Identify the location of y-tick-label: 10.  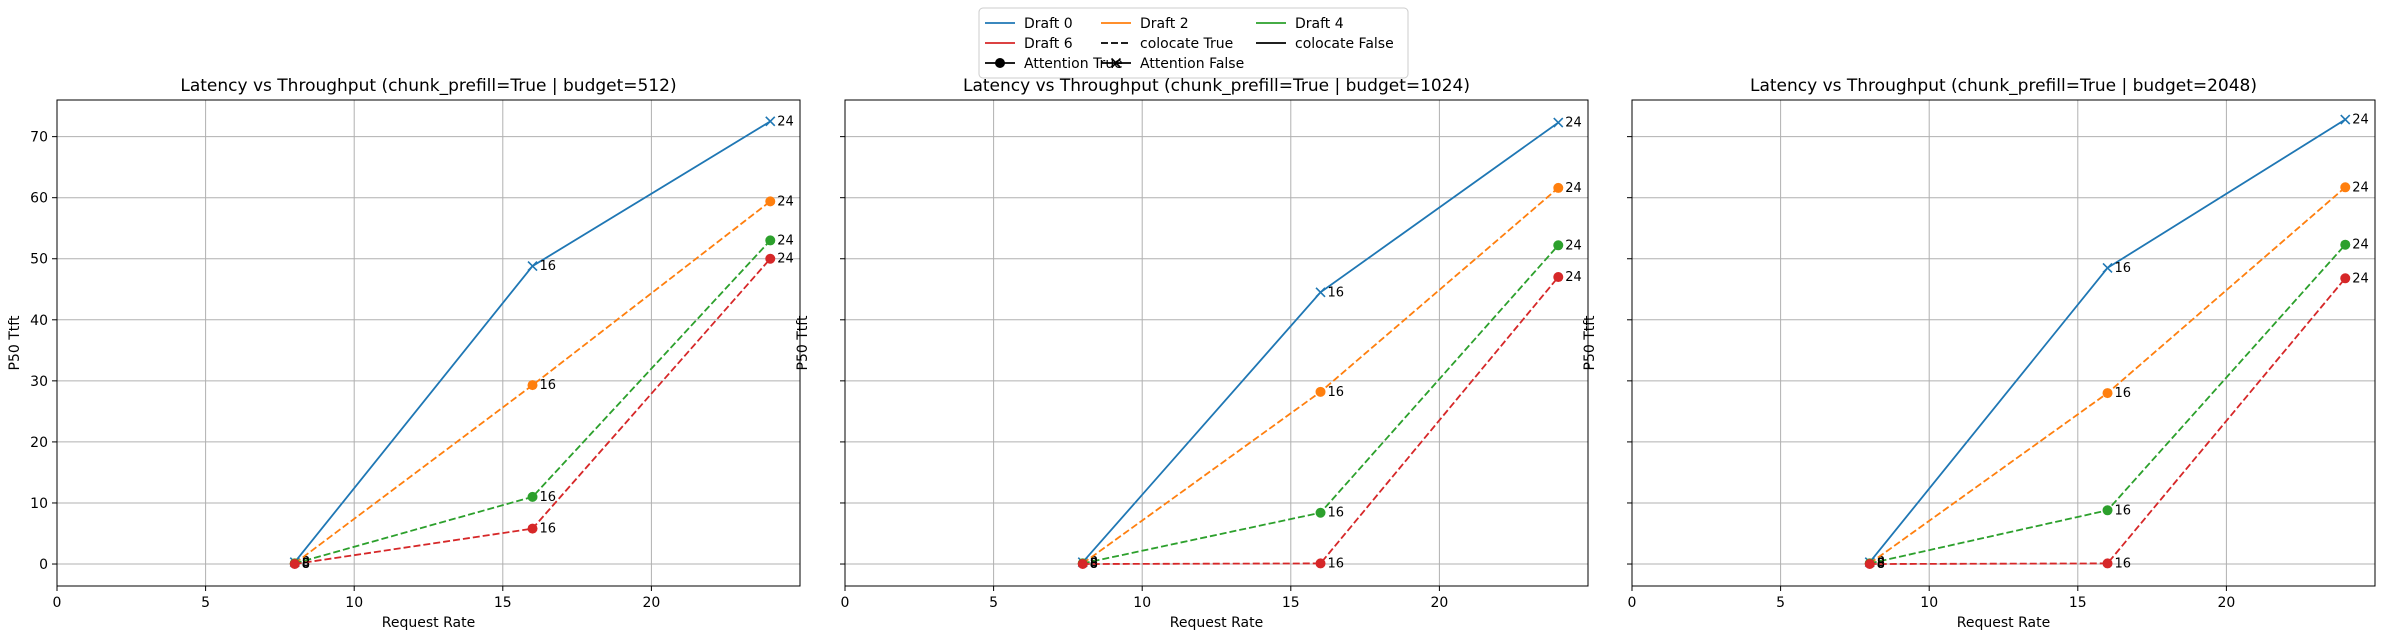
(39, 504).